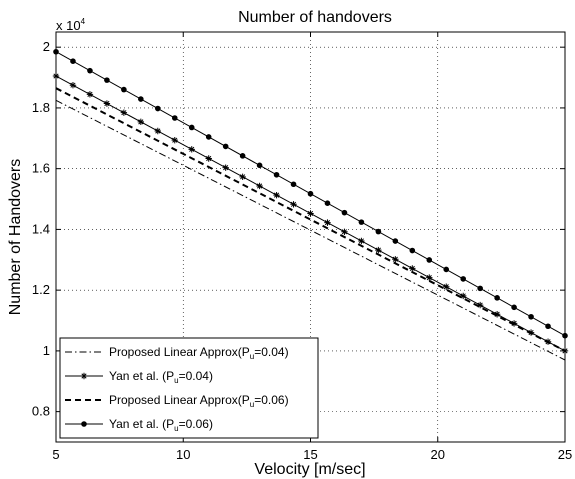 Image resolution: width=575 pixels, height=479 pixels. What do you see at coordinates (46, 46) in the screenshot?
I see `y-tick-label-6: 2` at bounding box center [46, 46].